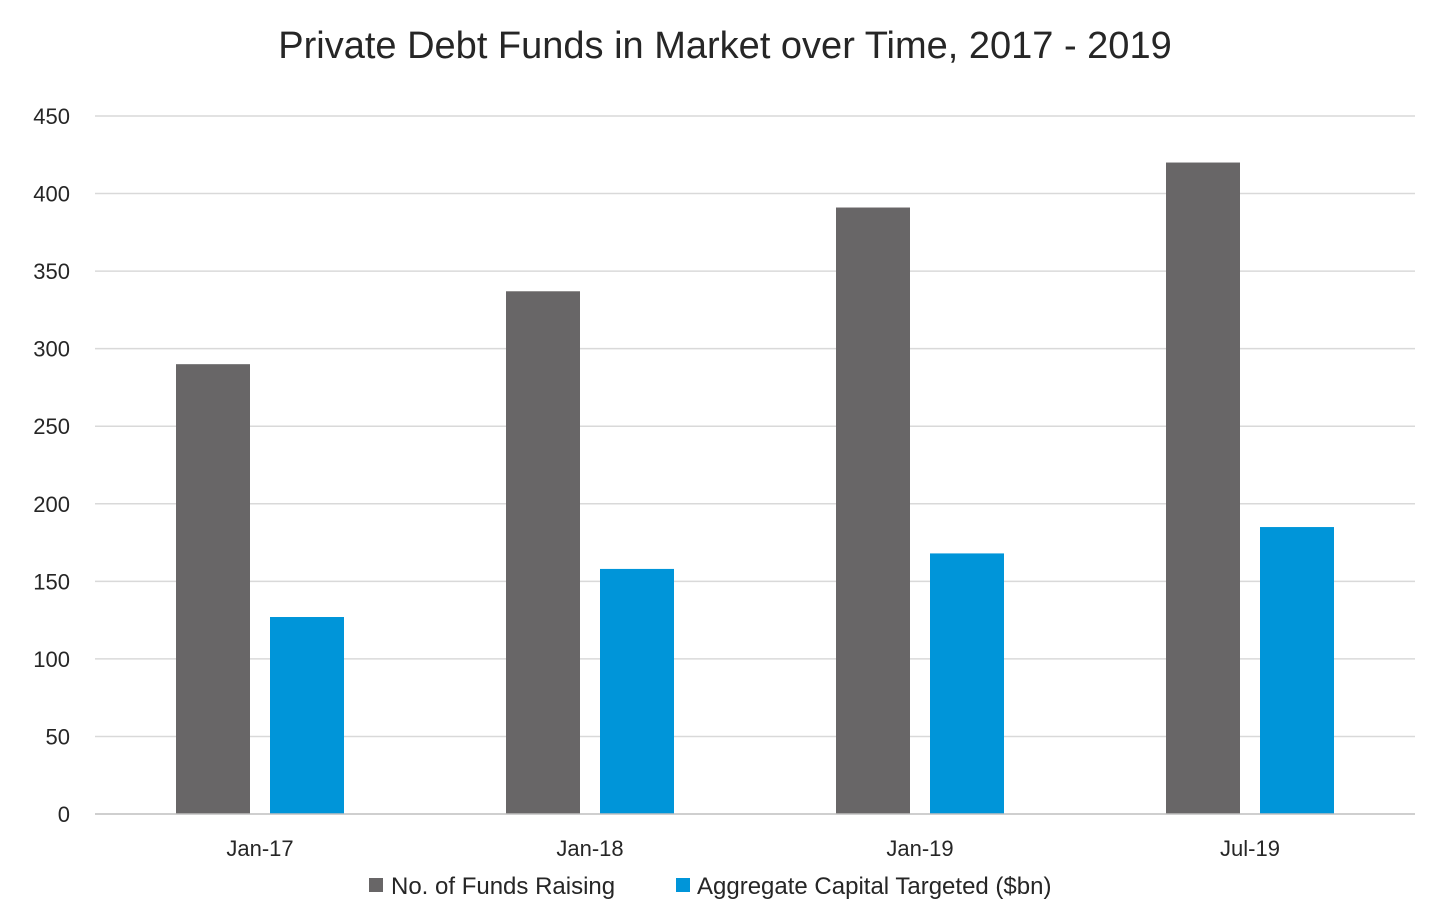  I want to click on x-tick-label: Jul-19, so click(1250, 848).